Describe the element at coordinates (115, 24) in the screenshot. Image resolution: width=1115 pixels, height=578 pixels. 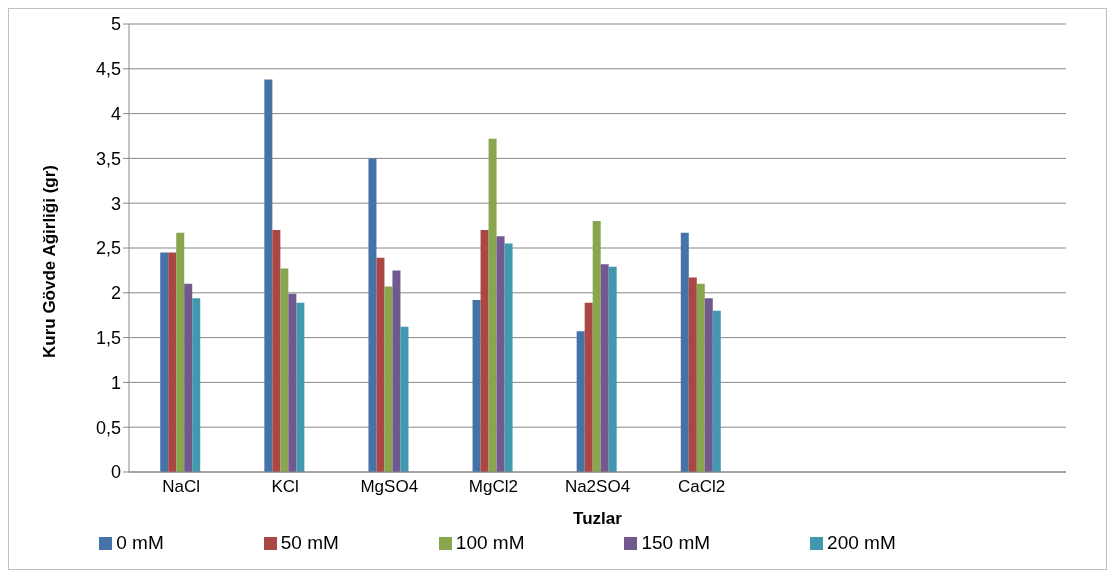
I see `y-tick-label: 5` at that location.